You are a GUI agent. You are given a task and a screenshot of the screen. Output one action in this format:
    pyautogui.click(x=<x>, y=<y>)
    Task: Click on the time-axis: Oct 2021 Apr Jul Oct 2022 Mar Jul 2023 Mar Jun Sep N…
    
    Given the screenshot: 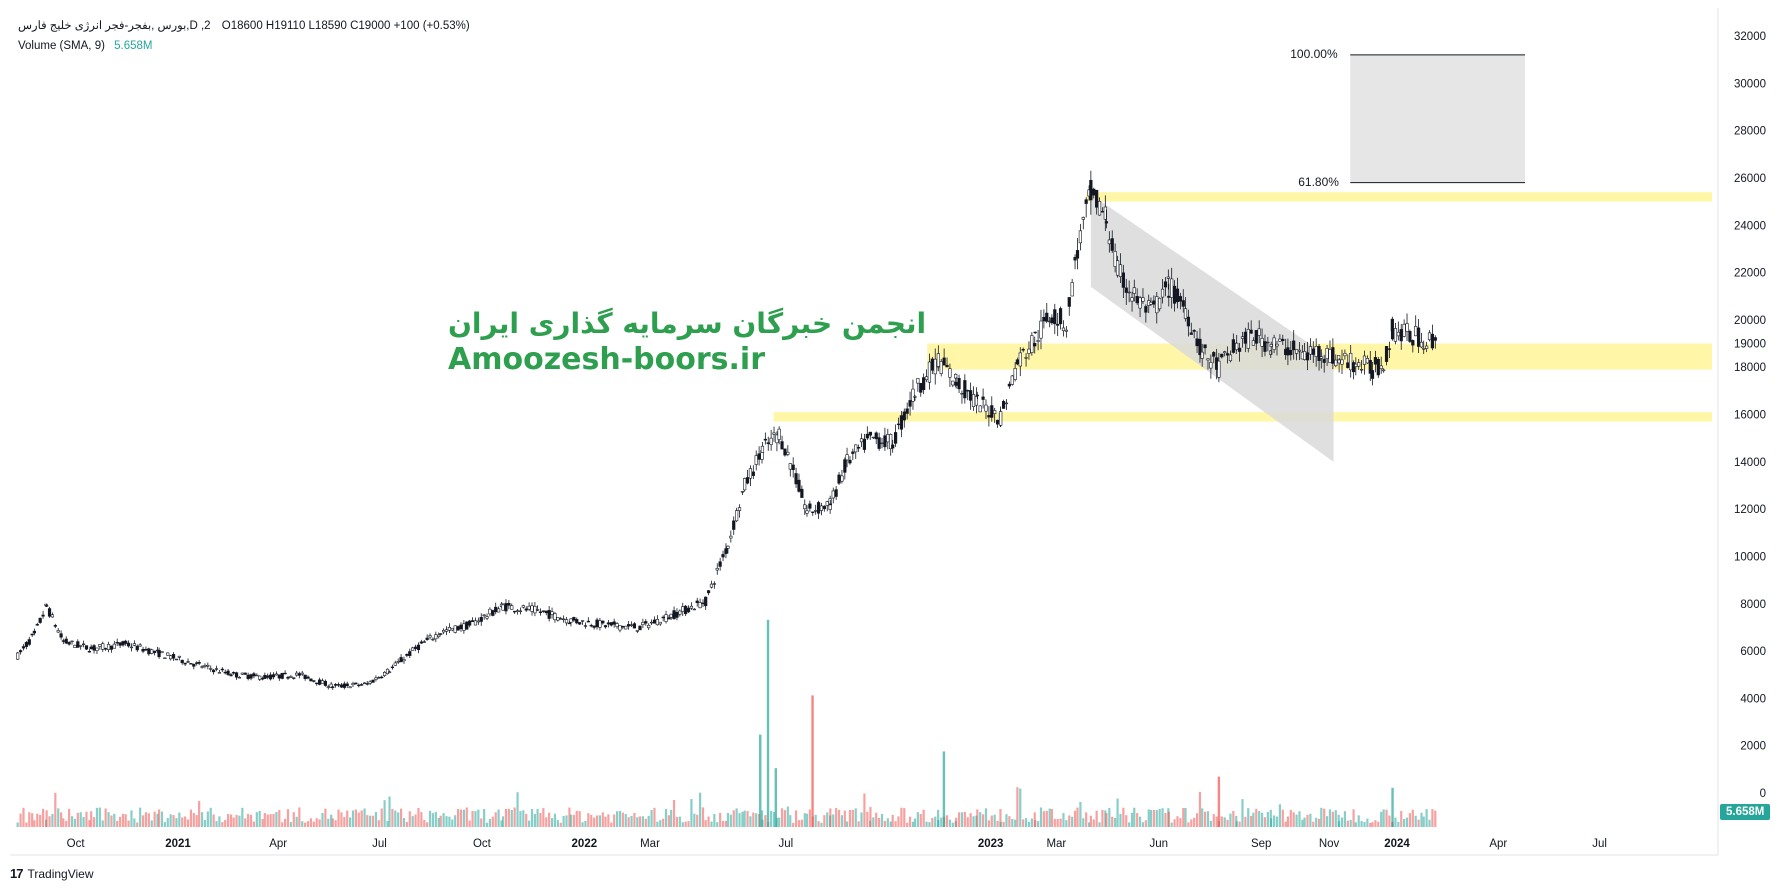 What is the action you would take?
    pyautogui.click(x=837, y=844)
    